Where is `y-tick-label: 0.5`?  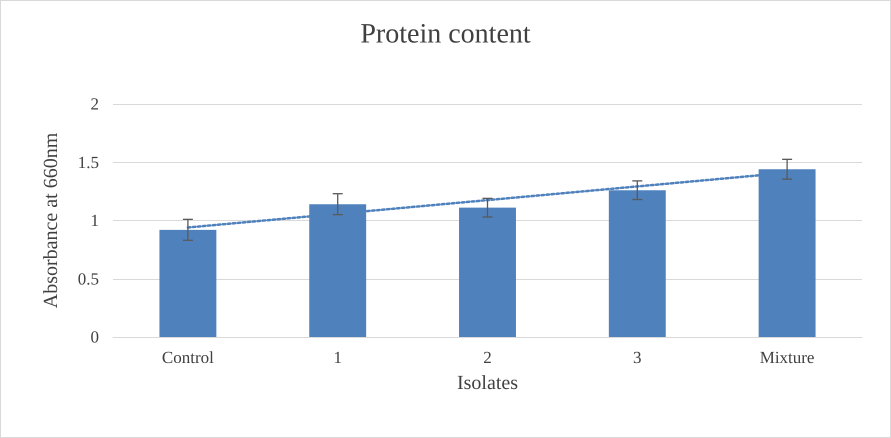
y-tick-label: 0.5 is located at coordinates (88, 278).